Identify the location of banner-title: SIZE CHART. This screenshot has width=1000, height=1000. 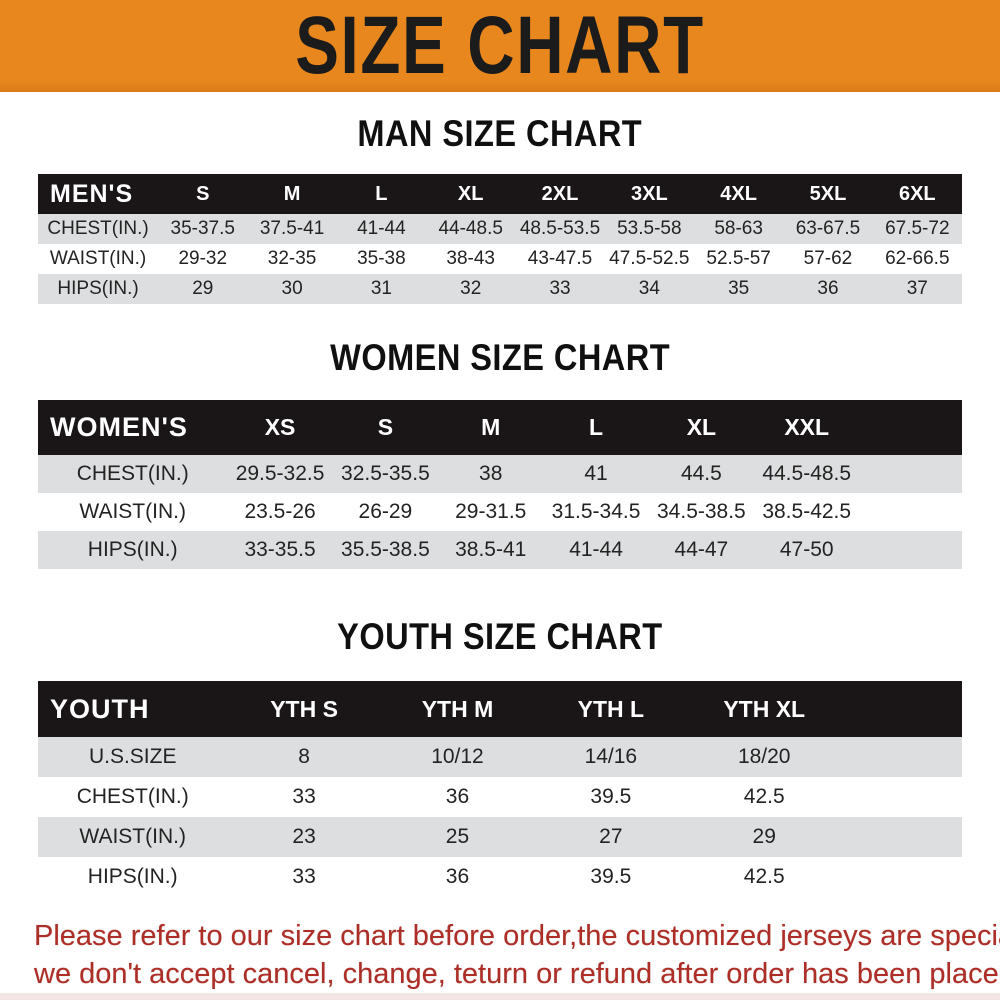
(500, 45).